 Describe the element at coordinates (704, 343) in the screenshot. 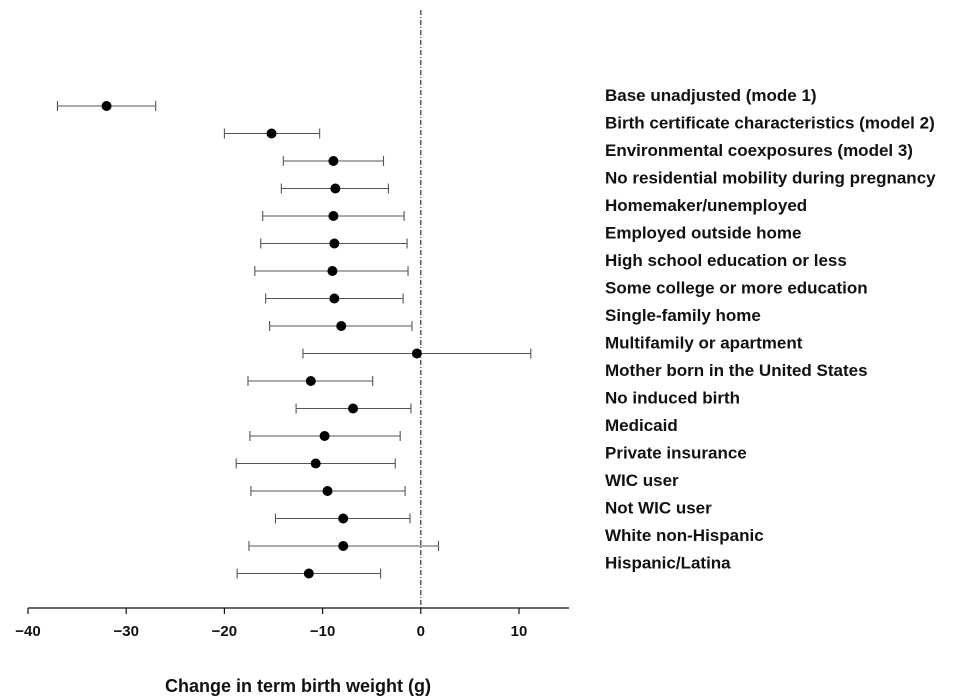

I see `row-label: Multifamily or apartment` at that location.